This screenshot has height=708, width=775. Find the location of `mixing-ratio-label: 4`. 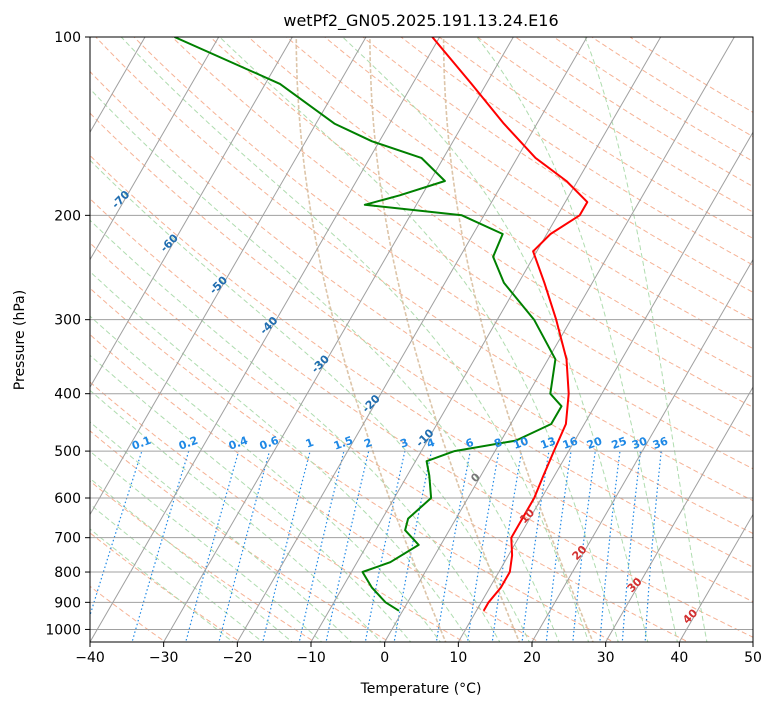

mixing-ratio-label: 4 is located at coordinates (431, 443).